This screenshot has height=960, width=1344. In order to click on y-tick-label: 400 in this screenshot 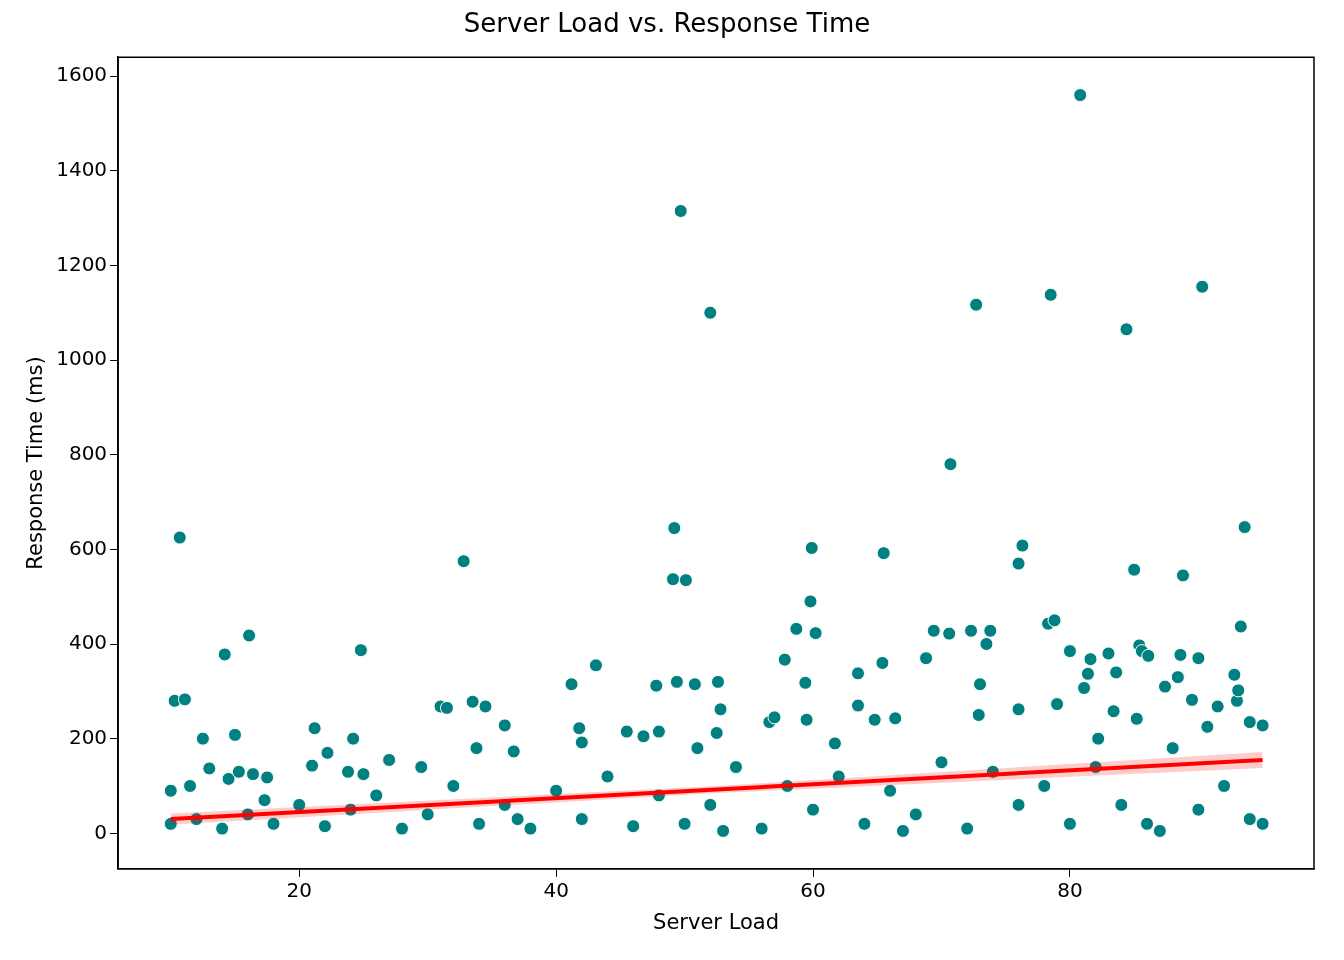, I will do `click(88, 642)`.